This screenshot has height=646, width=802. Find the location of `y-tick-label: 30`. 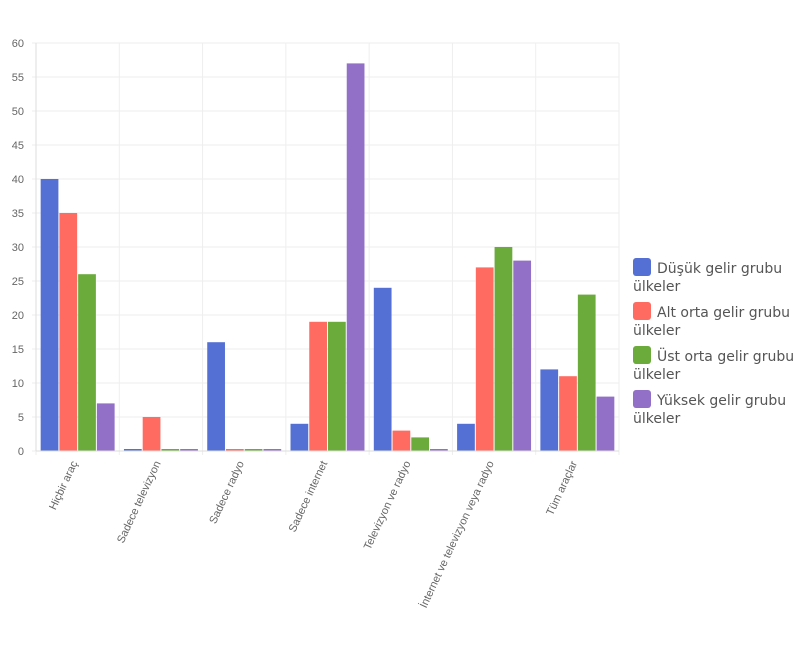

y-tick-label: 30 is located at coordinates (18, 248).